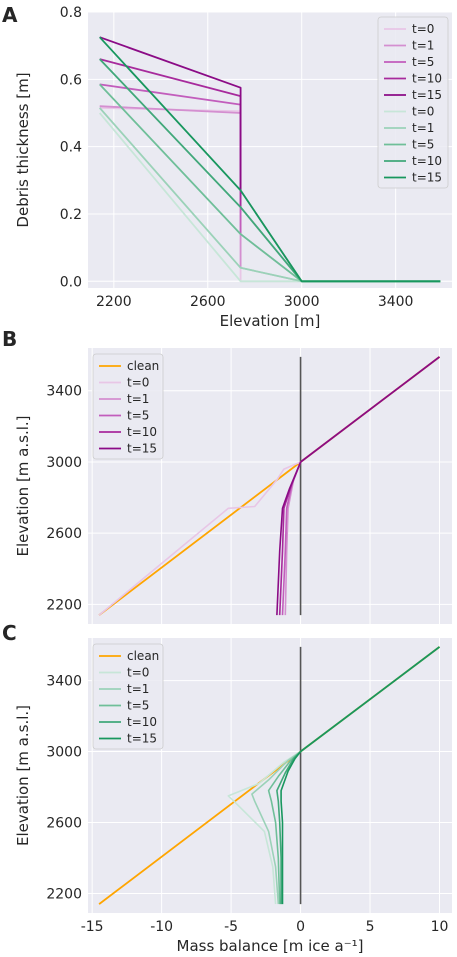 The height and width of the screenshot is (957, 457). Describe the element at coordinates (9, 633) in the screenshot. I see `panel-letter-c: C` at that location.